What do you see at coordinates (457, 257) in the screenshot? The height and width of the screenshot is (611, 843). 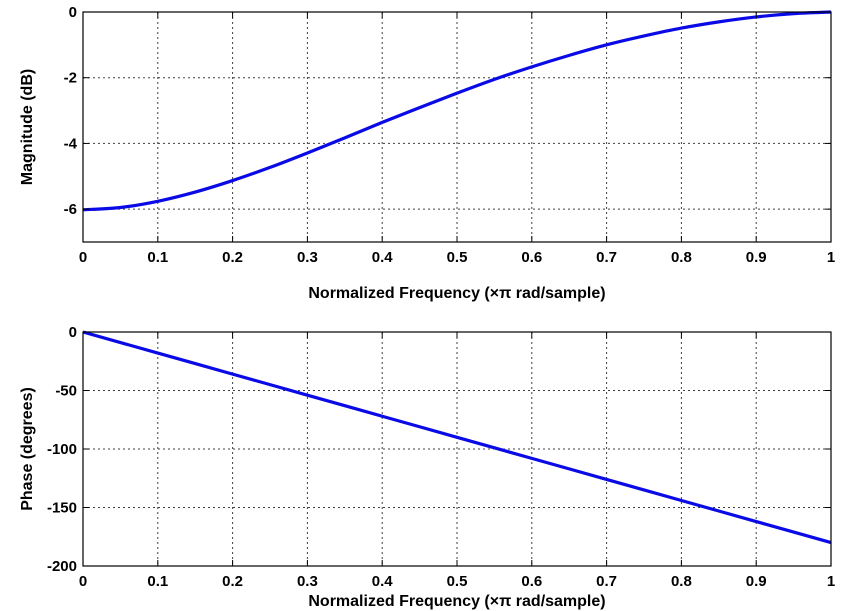 I see `magnitude-x-tick-label: 0.5` at bounding box center [457, 257].